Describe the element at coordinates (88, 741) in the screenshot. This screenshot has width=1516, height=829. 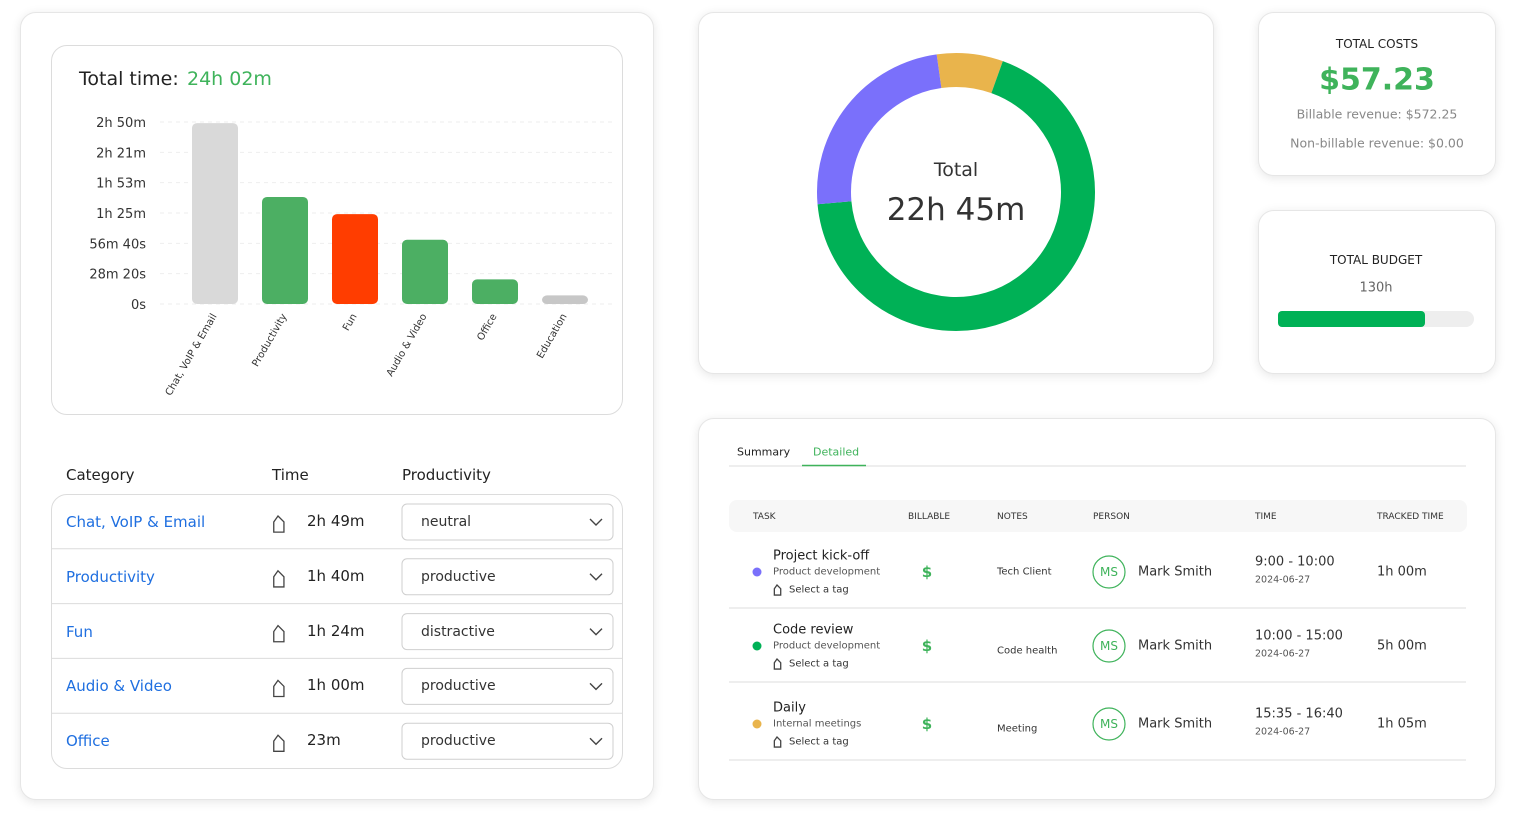
I see `category-link: Office` at that location.